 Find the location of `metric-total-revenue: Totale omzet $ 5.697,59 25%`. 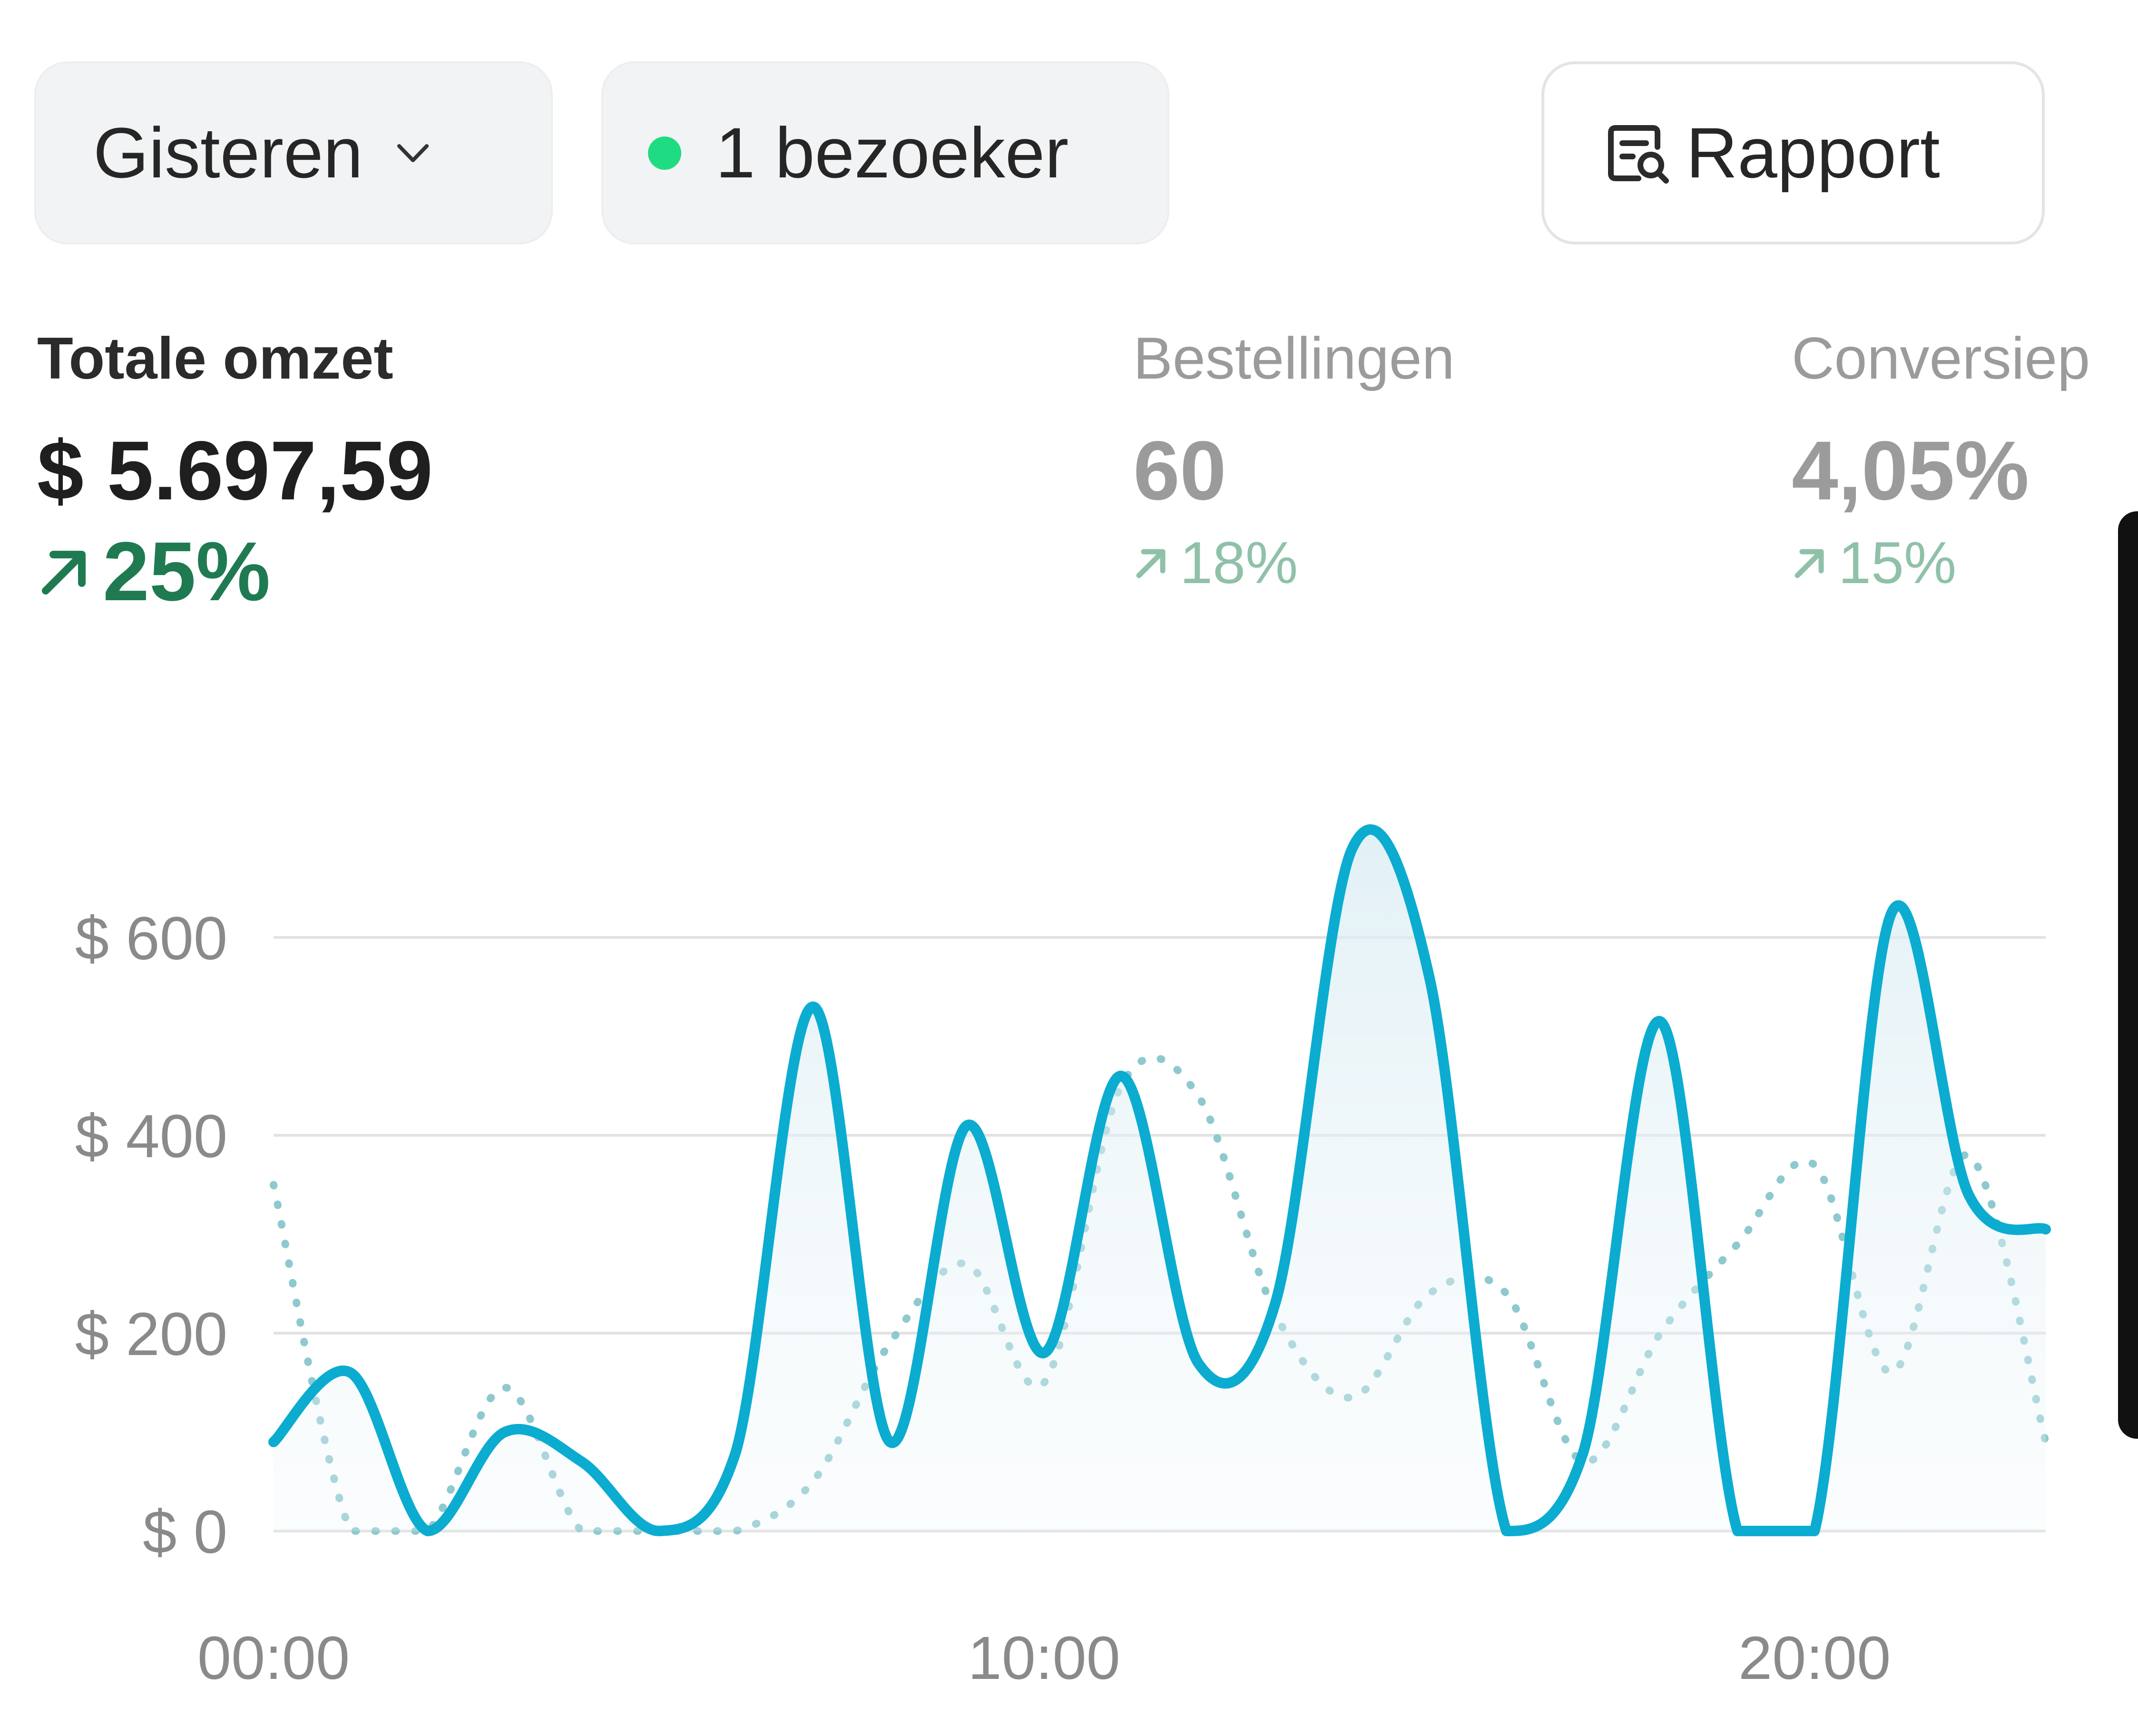

metric-total-revenue: Totale omzet $ 5.697,59 25% is located at coordinates (235, 472).